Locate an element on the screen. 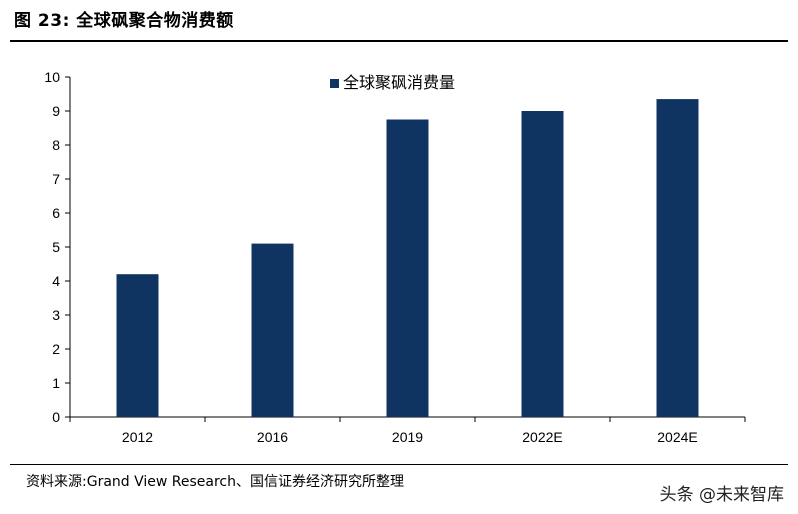  x-tick-label: 2012 is located at coordinates (137, 437).